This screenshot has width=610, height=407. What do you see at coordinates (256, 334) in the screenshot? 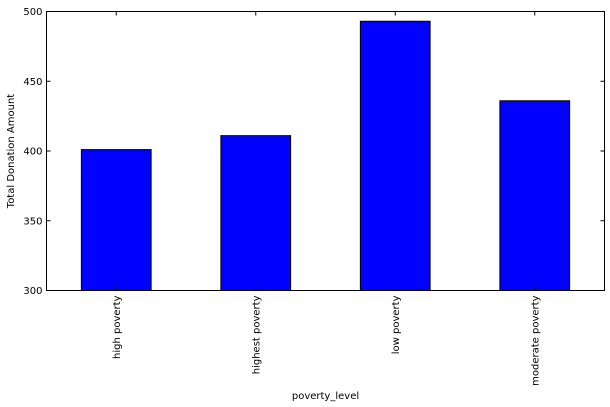
I see `x-tick-label: highest poverty` at bounding box center [256, 334].